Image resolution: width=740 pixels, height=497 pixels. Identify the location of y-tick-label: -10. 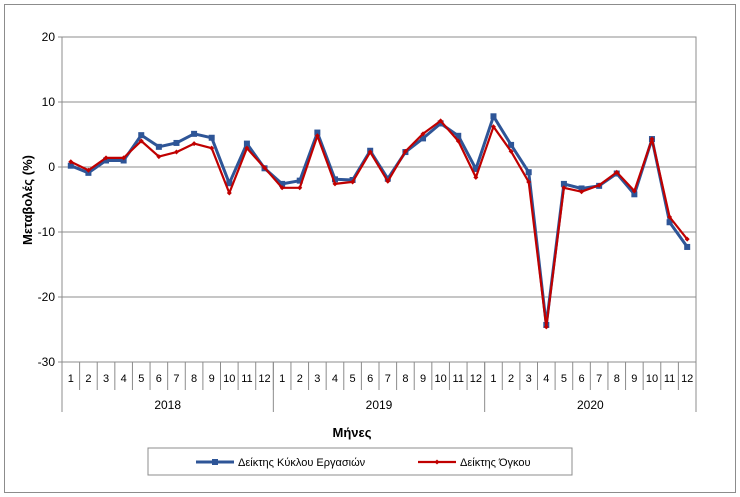
(47, 232).